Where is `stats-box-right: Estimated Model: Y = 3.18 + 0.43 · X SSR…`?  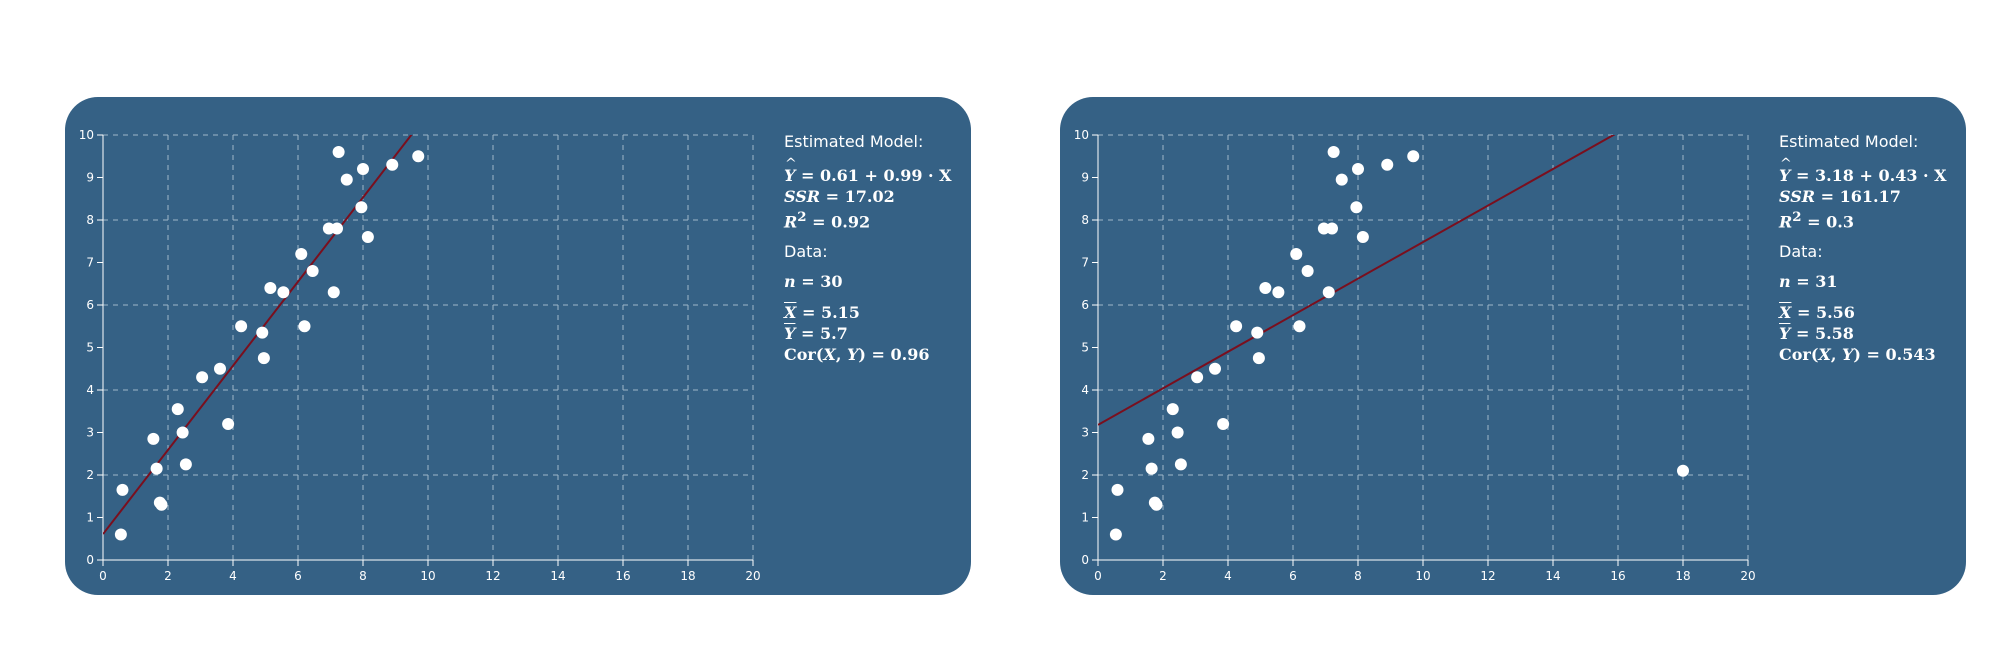 stats-box-right: Estimated Model: Y = 3.18 + 0.43 · X SSR… is located at coordinates (1863, 248).